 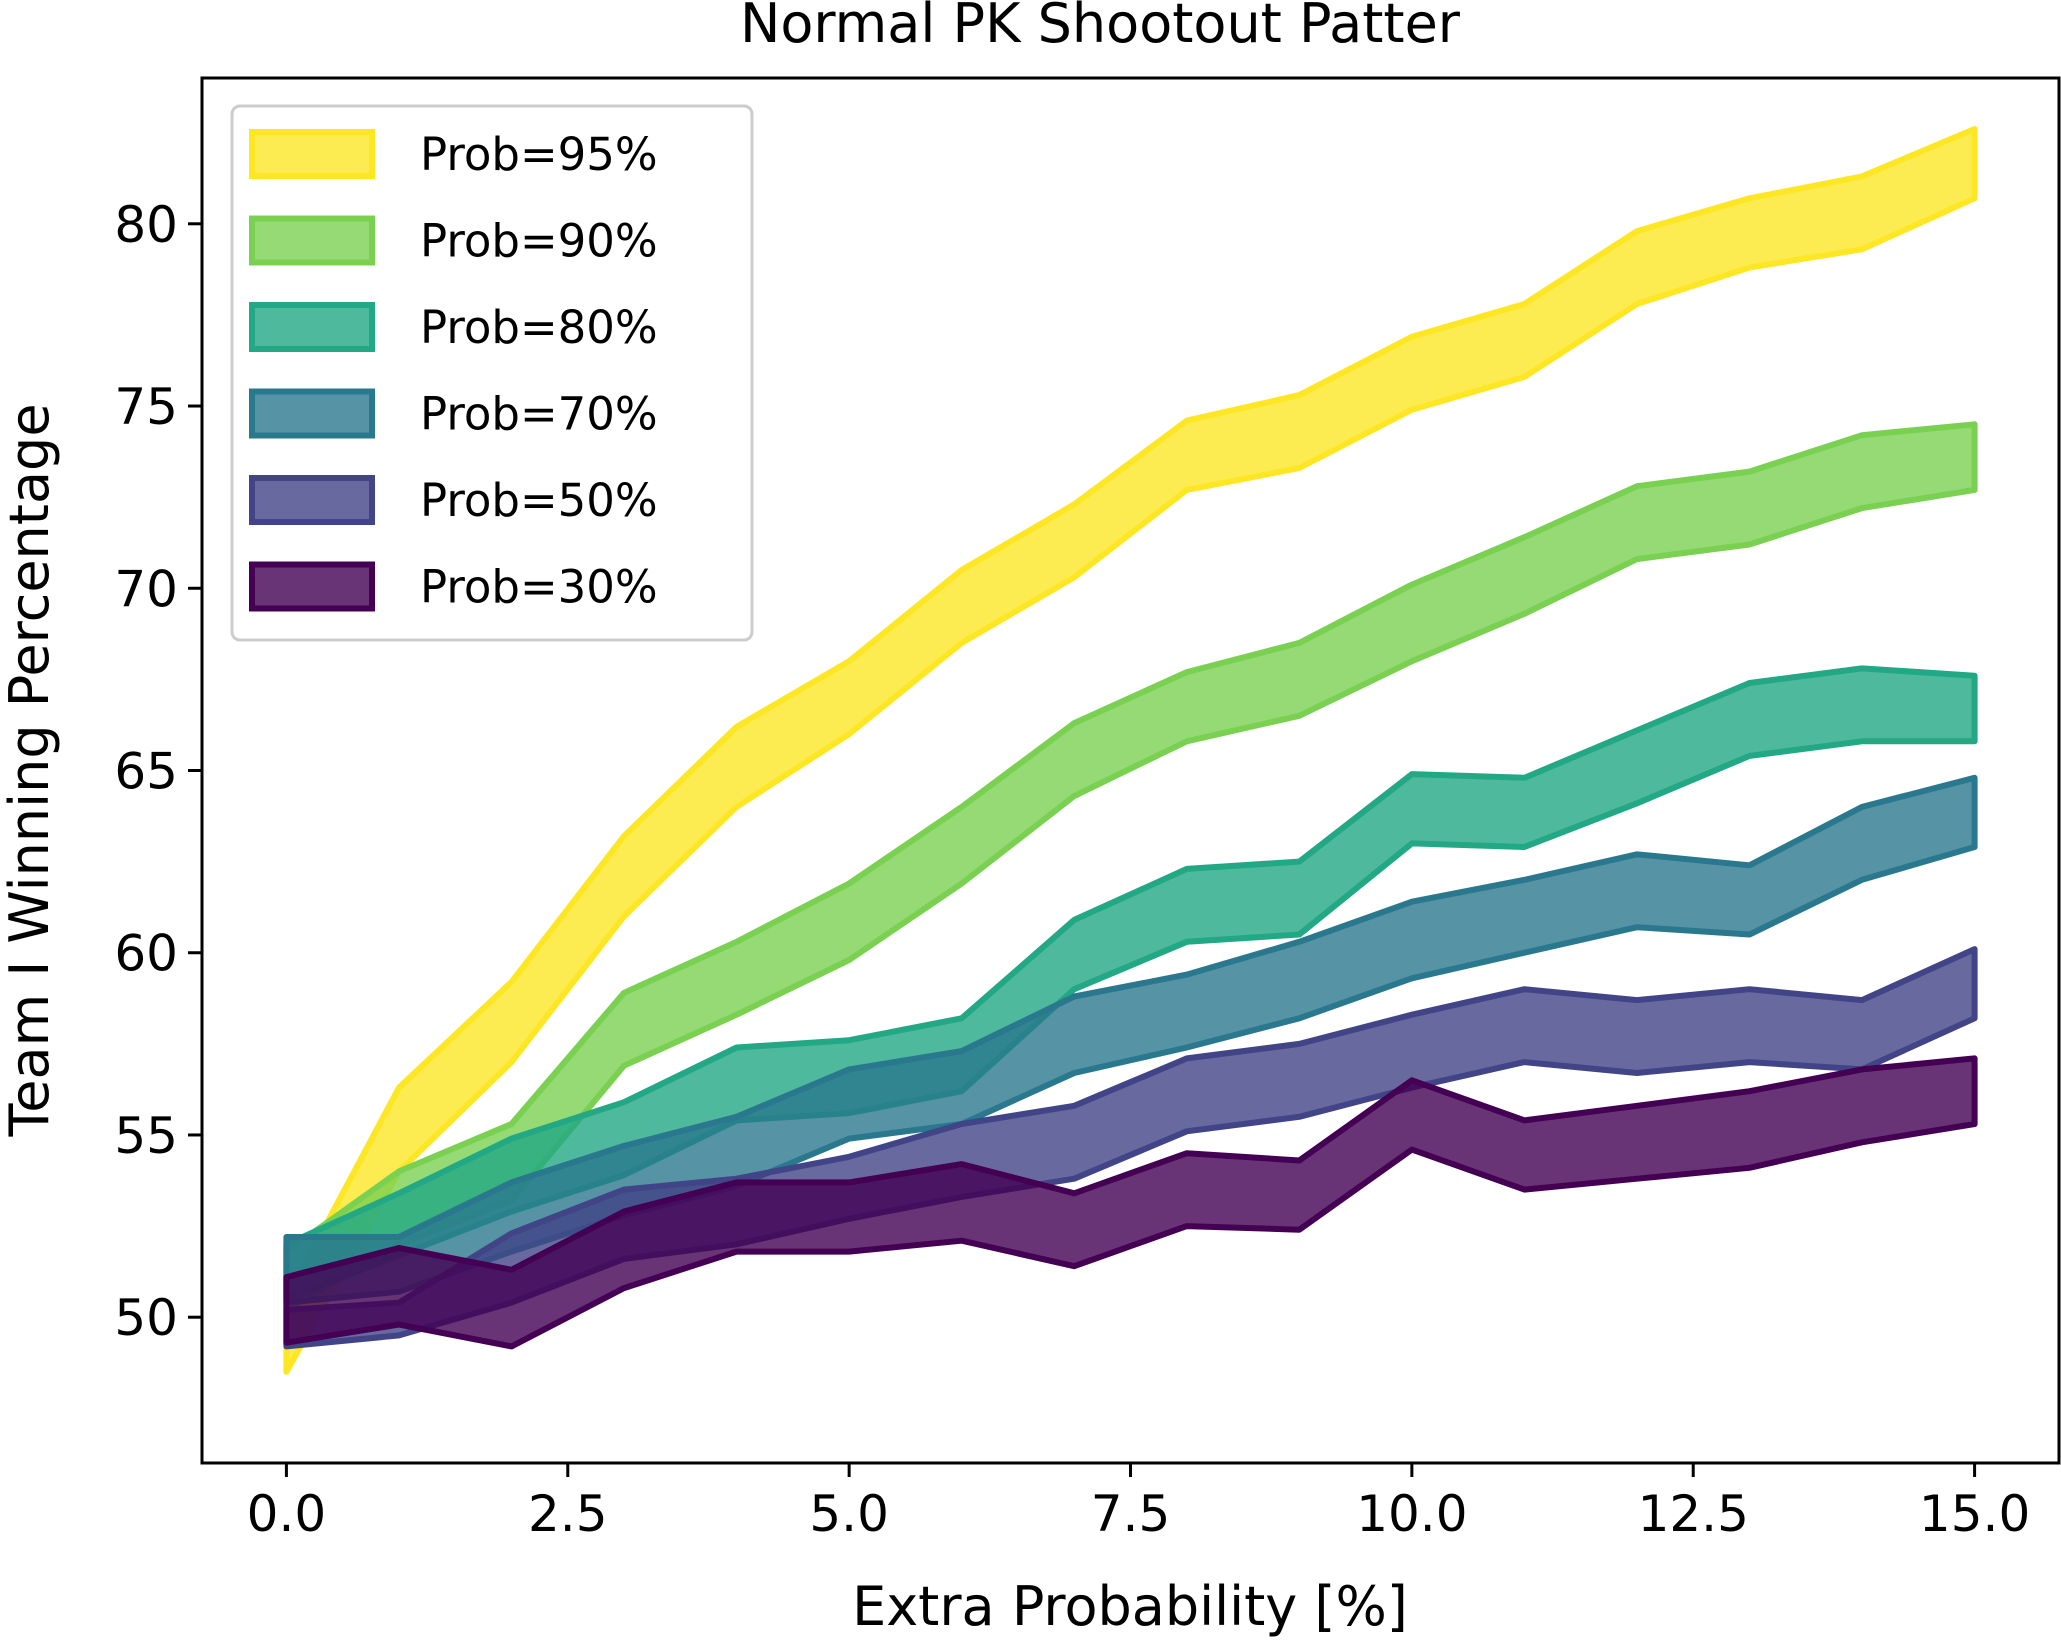 What do you see at coordinates (146, 772) in the screenshot?
I see `y-tick-label: 65` at bounding box center [146, 772].